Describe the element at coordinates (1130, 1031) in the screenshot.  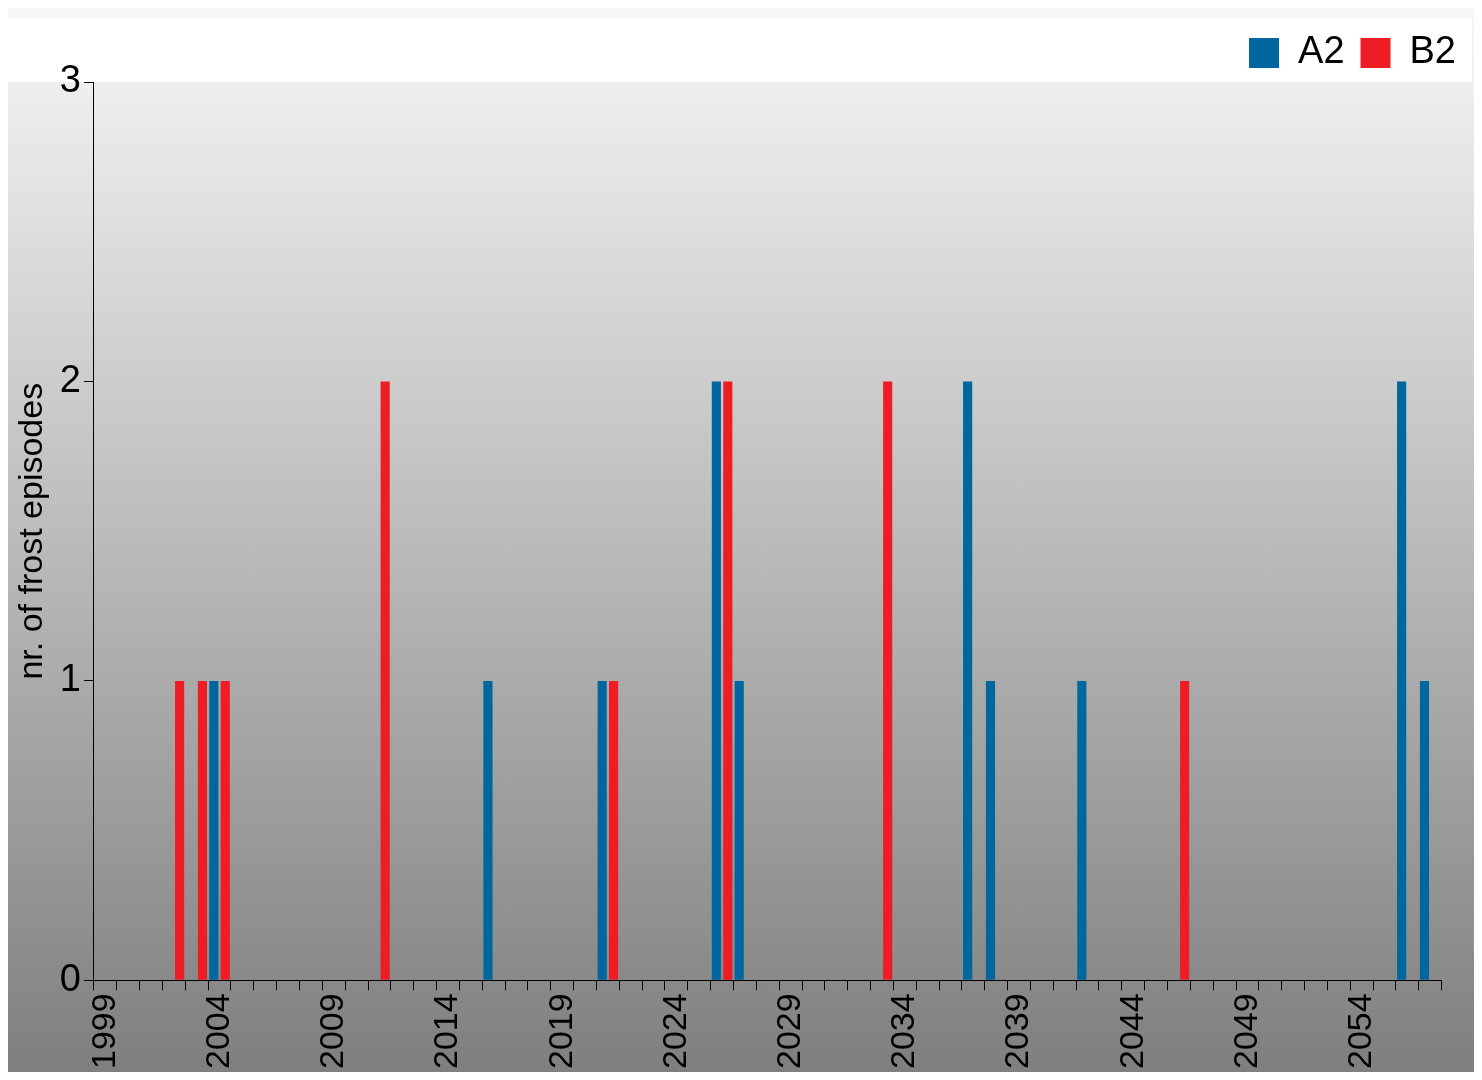
I see `x-tick-label: 2044` at that location.